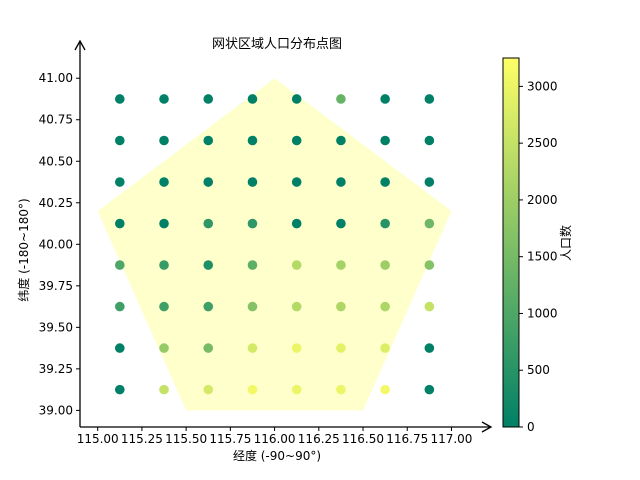 The image size is (640, 480). Describe the element at coordinates (142, 439) in the screenshot. I see `x-tick-label: 115.25` at that location.